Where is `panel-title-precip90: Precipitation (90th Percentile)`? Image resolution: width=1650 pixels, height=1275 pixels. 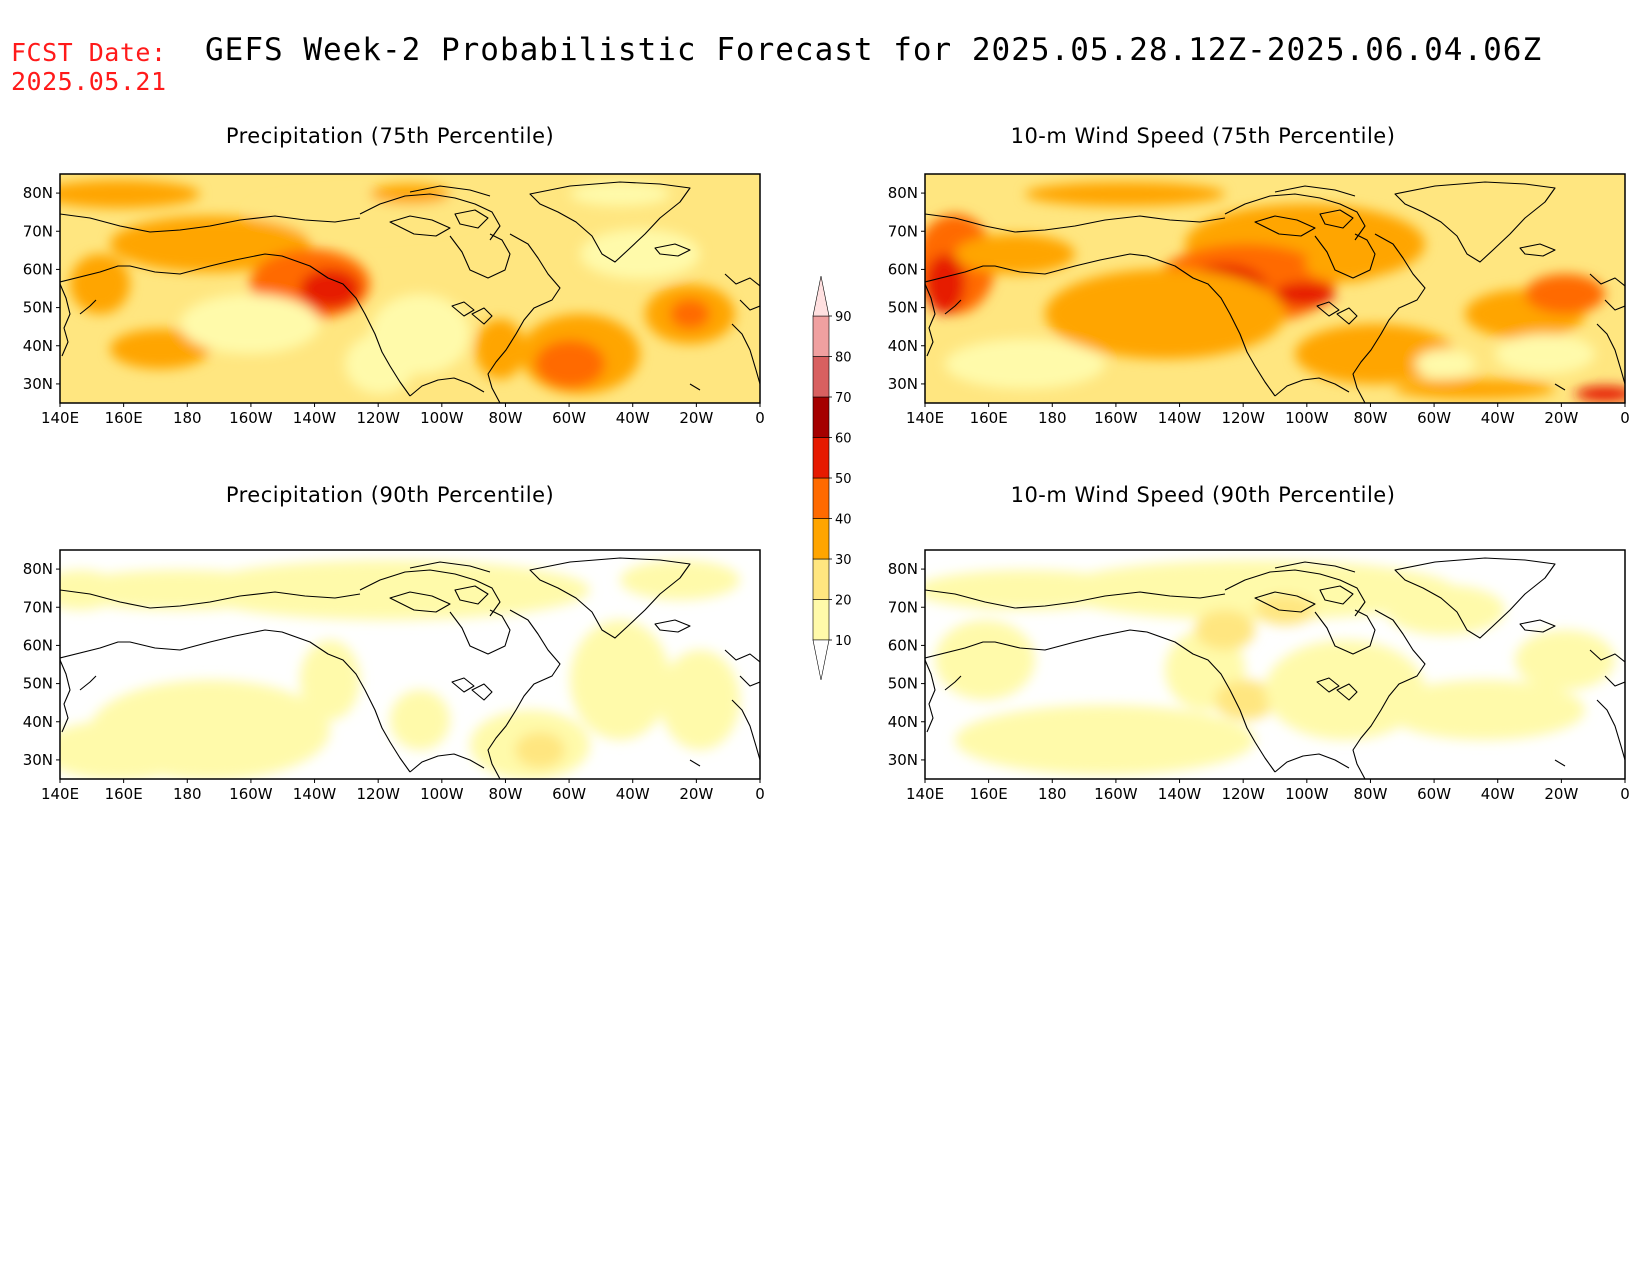
panel-title-precip90: Precipitation (90th Percentile) is located at coordinates (390, 495).